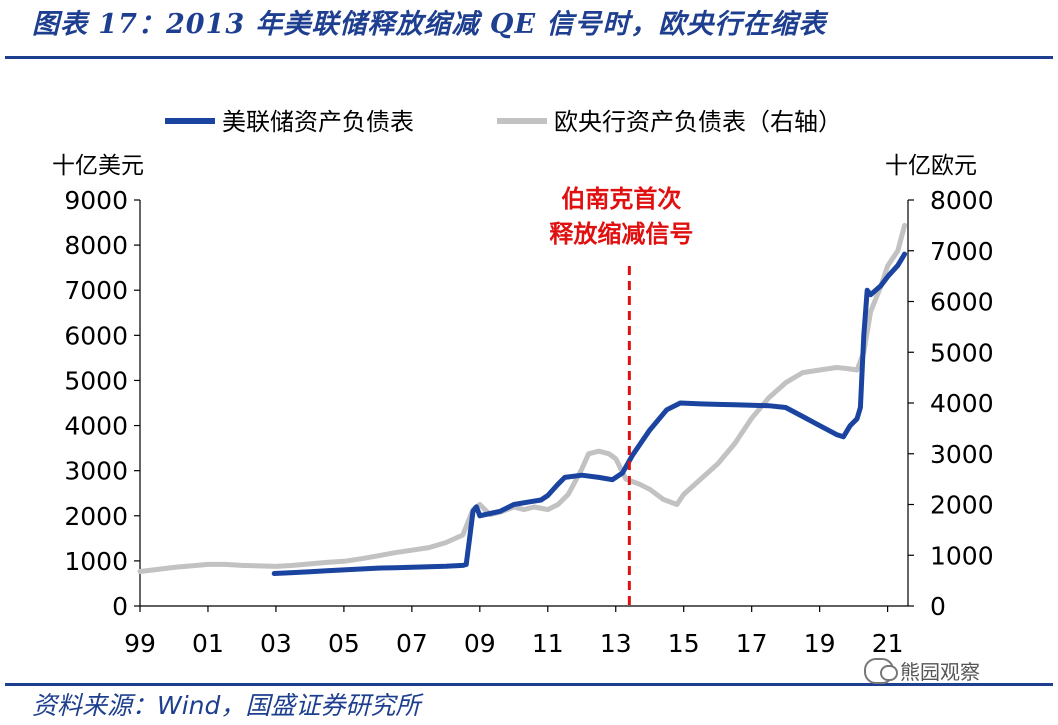 The width and height of the screenshot is (1058, 725). What do you see at coordinates (120, 606) in the screenshot?
I see `left-tick-label: 0` at bounding box center [120, 606].